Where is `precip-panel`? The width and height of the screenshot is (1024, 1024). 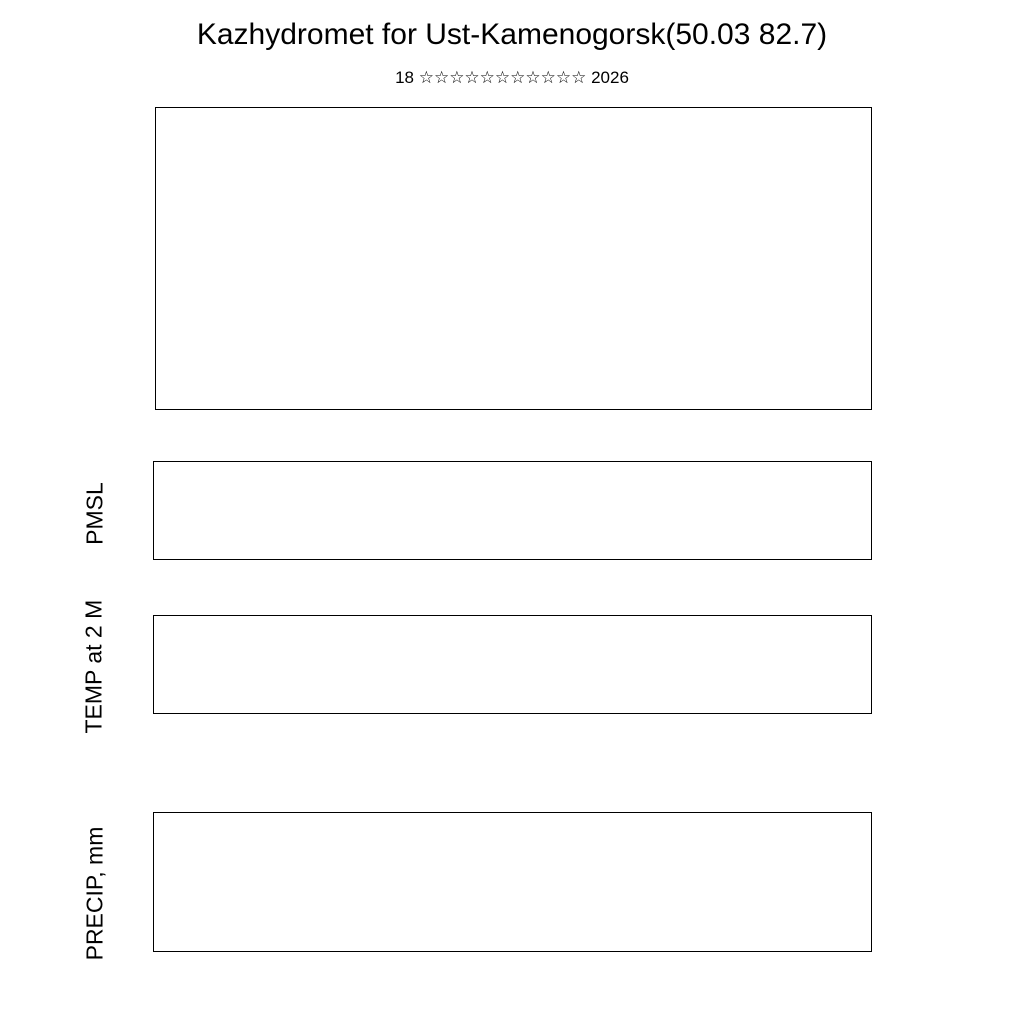 precip-panel is located at coordinates (512, 882).